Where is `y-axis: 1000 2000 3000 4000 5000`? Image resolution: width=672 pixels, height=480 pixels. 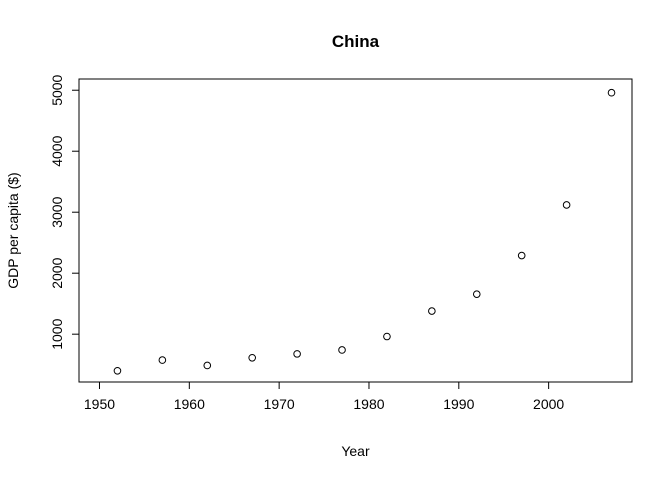 y-axis: 1000 2000 3000 4000 5000 is located at coordinates (64, 212).